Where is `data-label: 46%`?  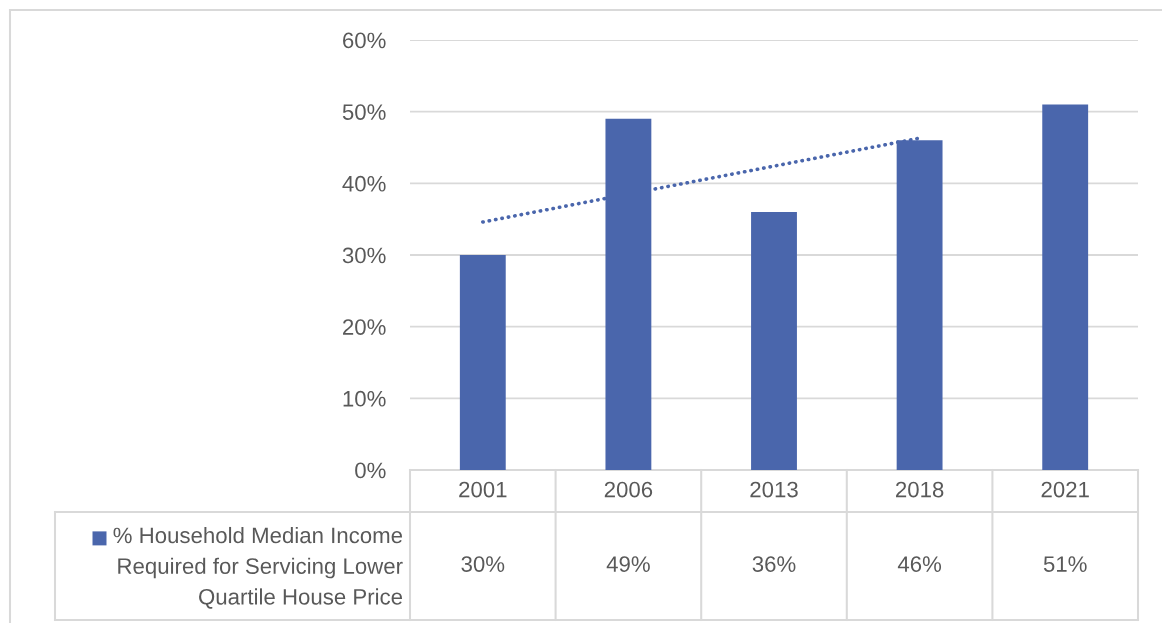
data-label: 46% is located at coordinates (919, 564).